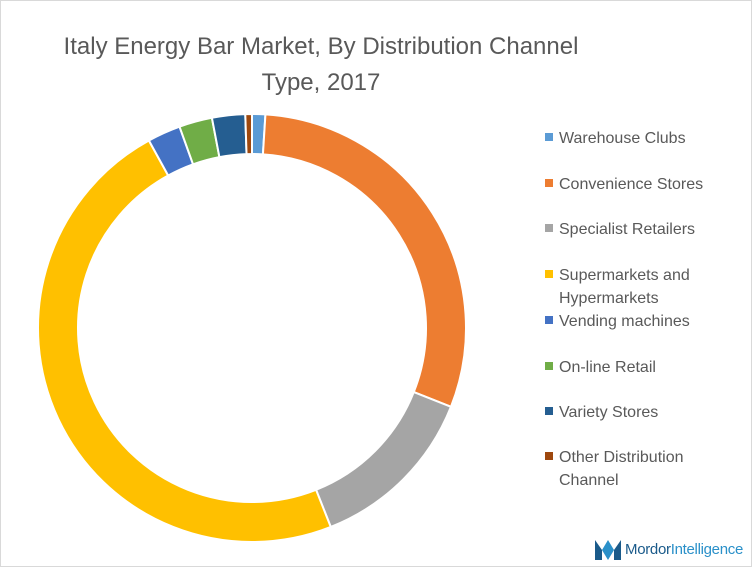 Image resolution: width=752 pixels, height=567 pixels. I want to click on legend-label: Specialist Retailers, so click(627, 229).